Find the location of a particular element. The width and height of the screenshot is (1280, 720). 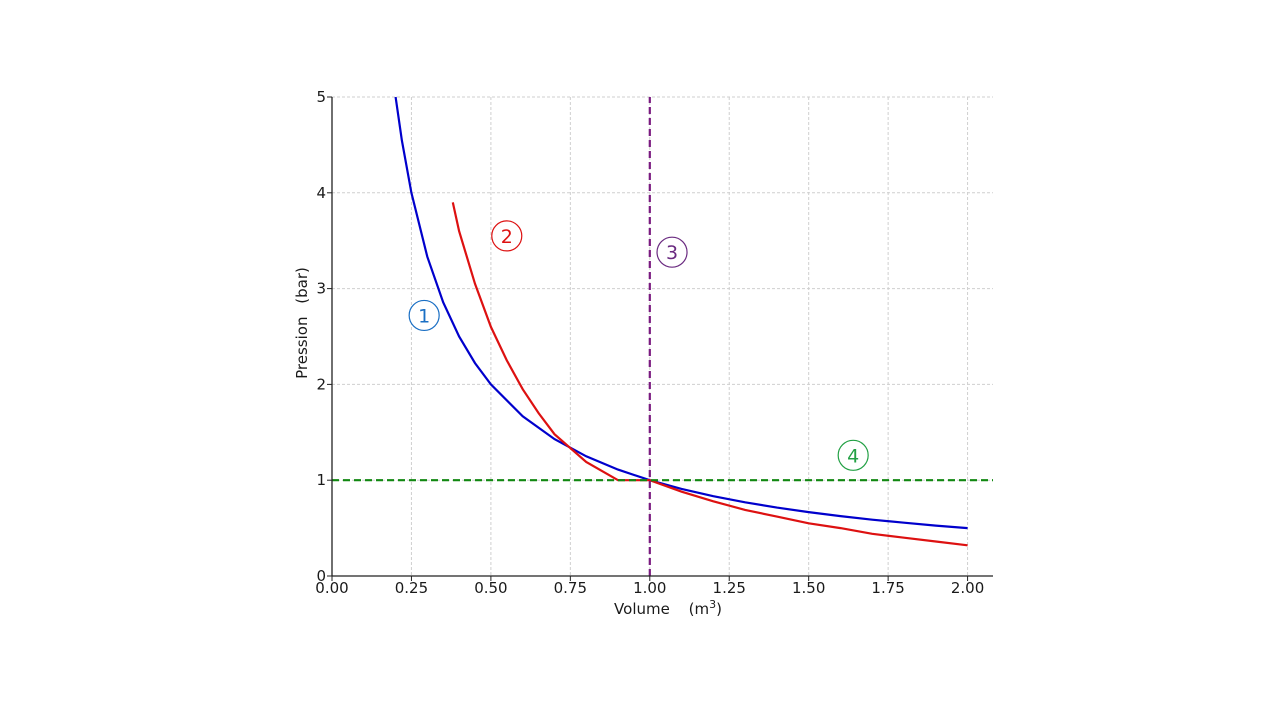

curve-label-4: 4 is located at coordinates (853, 455).